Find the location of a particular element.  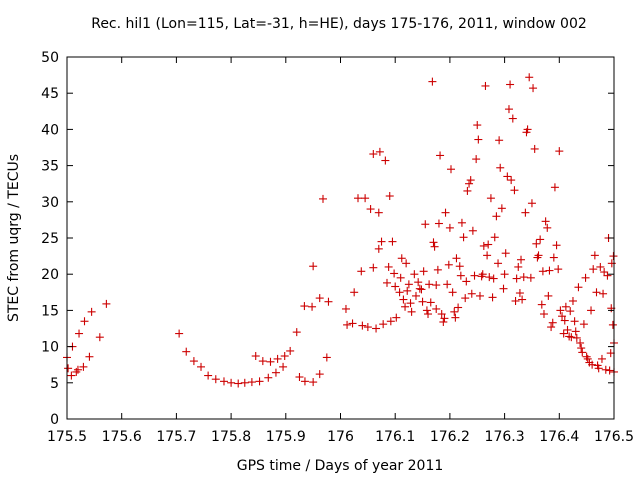

x-tick: 175.8 is located at coordinates (231, 251).